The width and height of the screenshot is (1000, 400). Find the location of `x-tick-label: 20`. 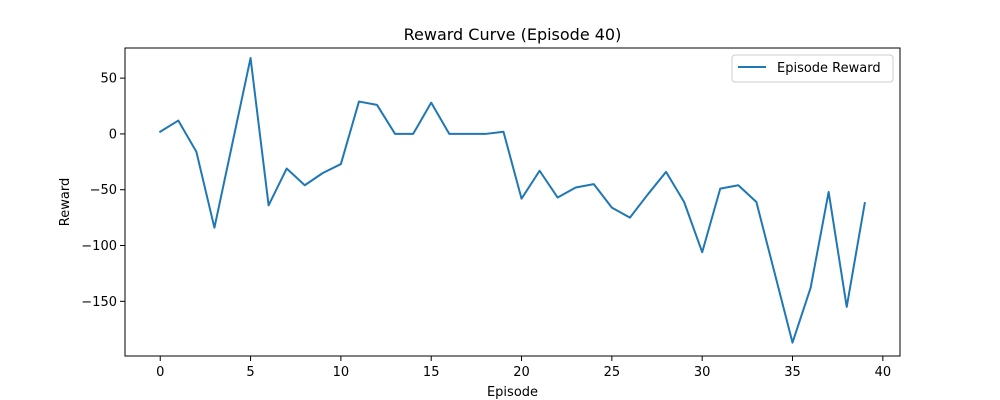

x-tick-label: 20 is located at coordinates (521, 372).